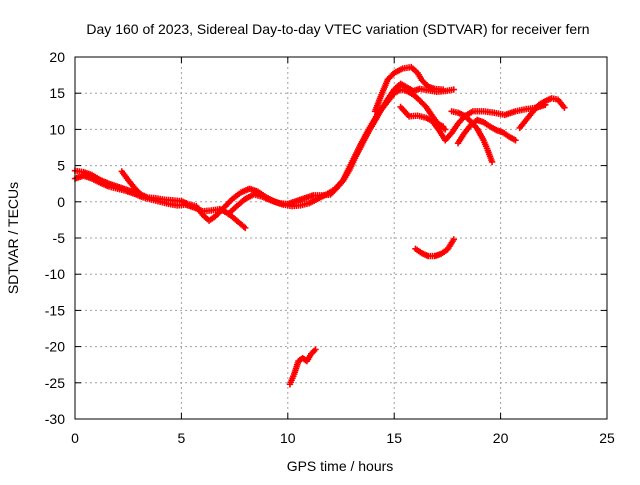 The image size is (640, 485). Describe the element at coordinates (607, 438) in the screenshot. I see `x-tick-label: 25` at that location.